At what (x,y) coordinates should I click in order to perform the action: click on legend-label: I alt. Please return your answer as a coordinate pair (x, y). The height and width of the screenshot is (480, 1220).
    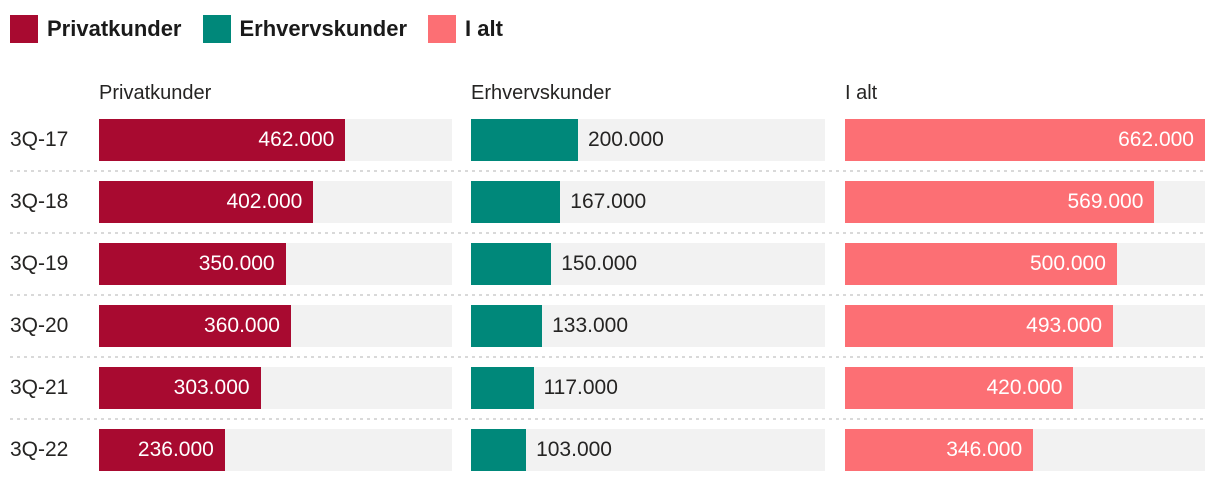
    Looking at the image, I should click on (484, 28).